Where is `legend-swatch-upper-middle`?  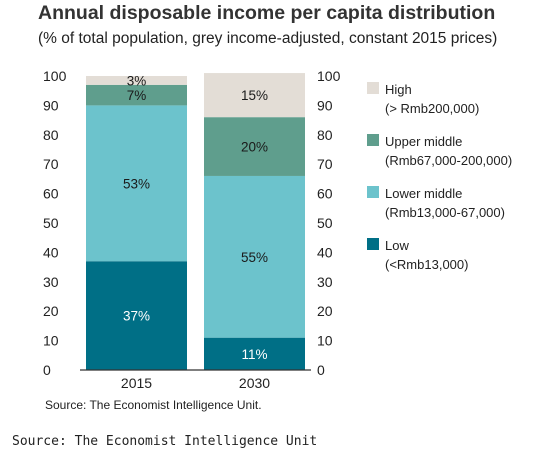 legend-swatch-upper-middle is located at coordinates (373, 140).